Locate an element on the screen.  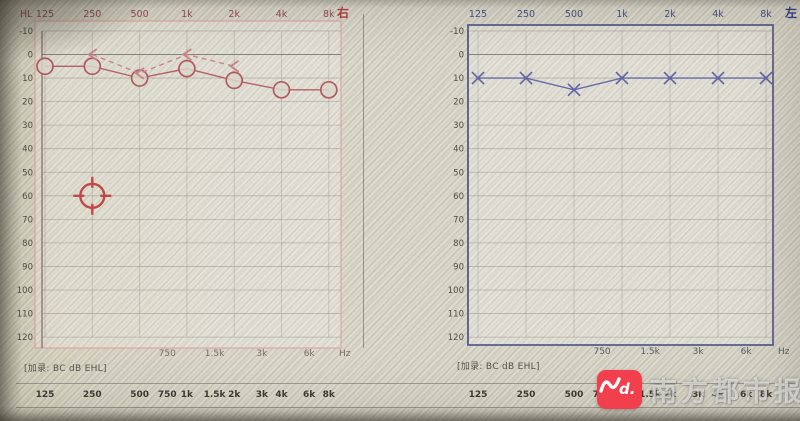
cursor-crosshair is located at coordinates (92, 195).